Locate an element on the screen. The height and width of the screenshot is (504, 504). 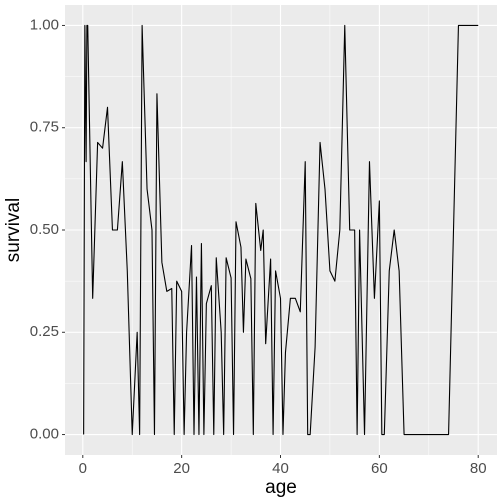
x-tick-label: 20 is located at coordinates (181, 468).